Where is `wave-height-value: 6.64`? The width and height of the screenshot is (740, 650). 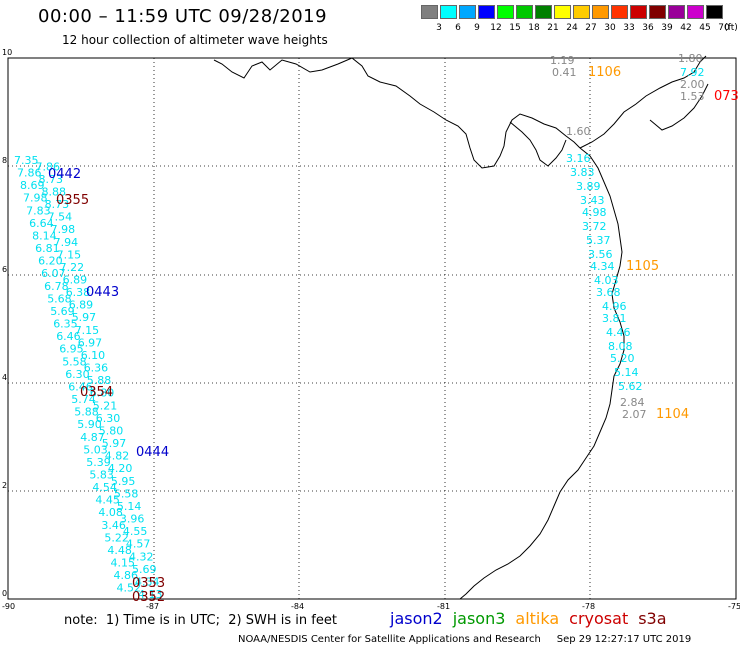
wave-height-value: 6.64 is located at coordinates (41, 223).